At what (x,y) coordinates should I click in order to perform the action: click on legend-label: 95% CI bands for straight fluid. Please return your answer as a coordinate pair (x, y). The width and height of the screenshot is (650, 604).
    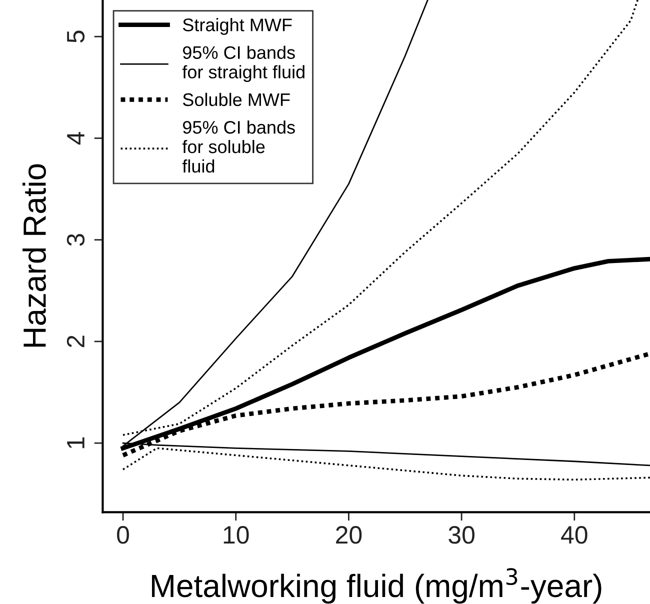
    Looking at the image, I should click on (243, 64).